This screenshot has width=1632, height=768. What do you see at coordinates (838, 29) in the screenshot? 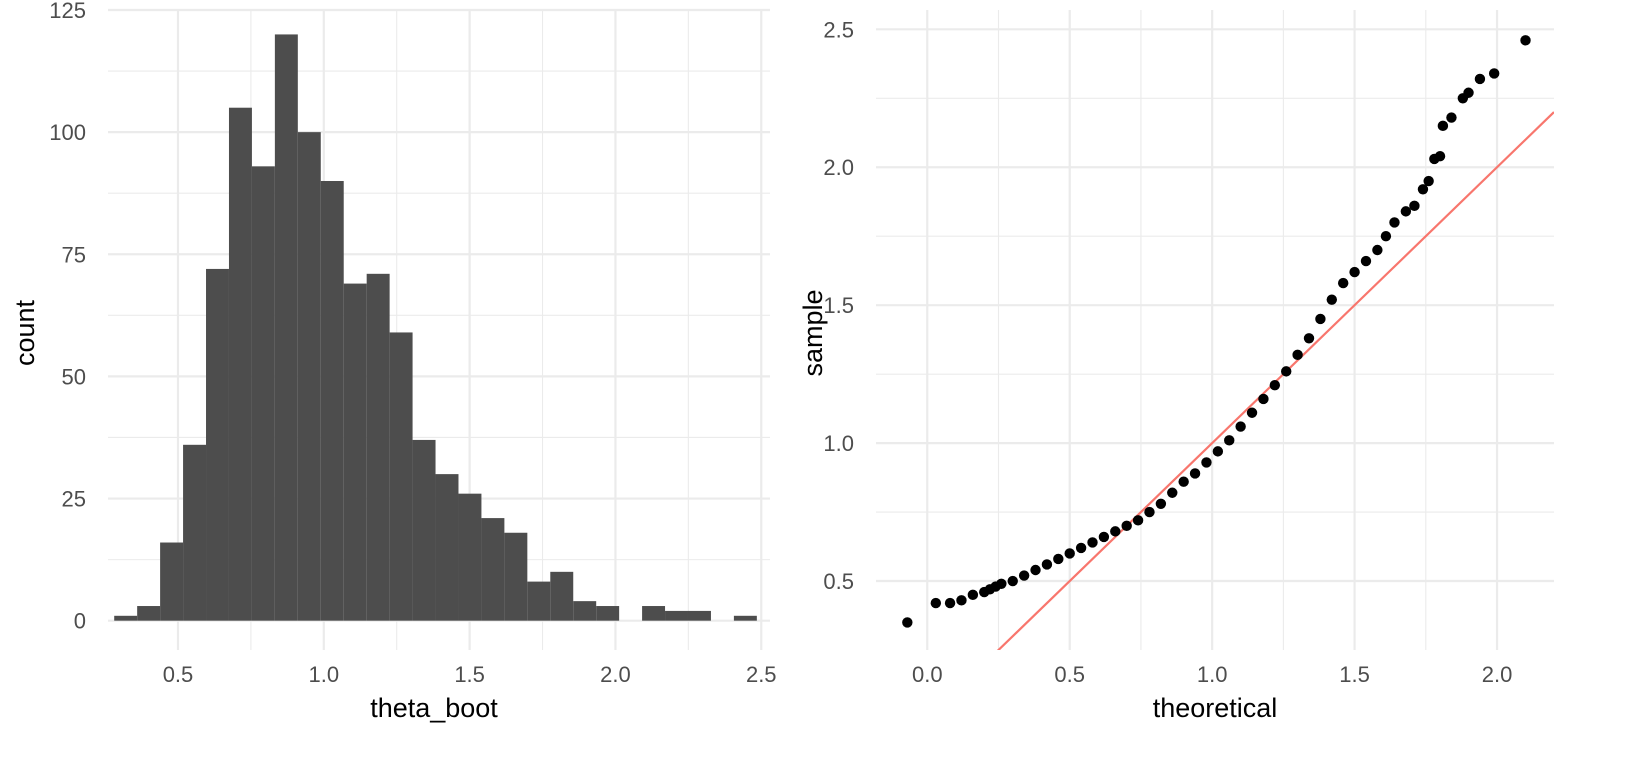
I see `y-tick-label: 2.5` at bounding box center [838, 29].